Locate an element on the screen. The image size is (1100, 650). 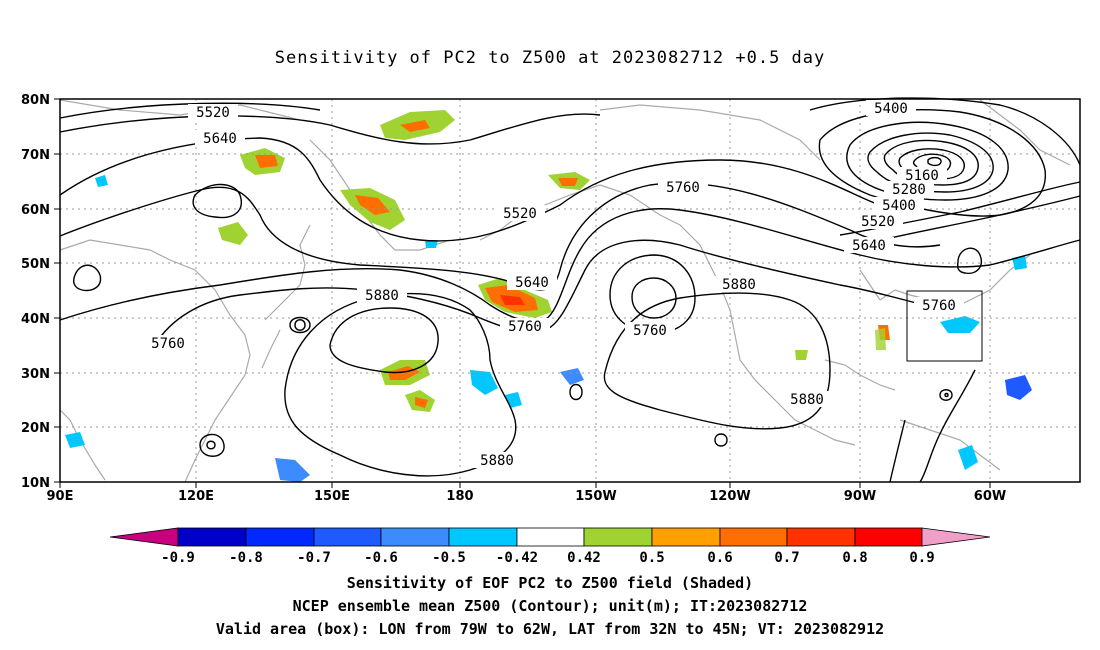
lat-label: 20N is located at coordinates (35, 428).